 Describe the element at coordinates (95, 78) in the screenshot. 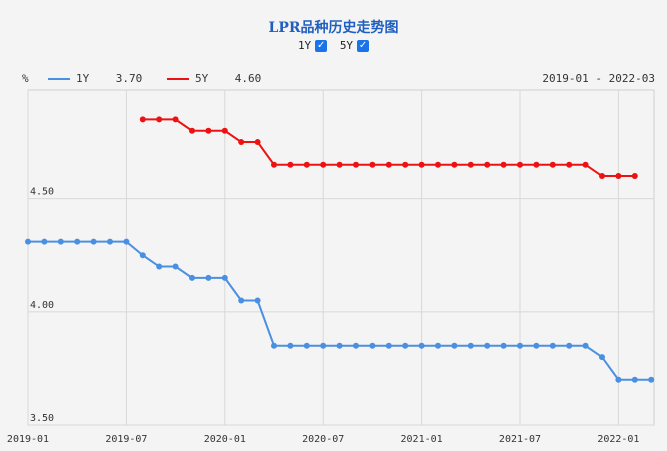

I see `legend-1y: 1Y 3.70` at that location.